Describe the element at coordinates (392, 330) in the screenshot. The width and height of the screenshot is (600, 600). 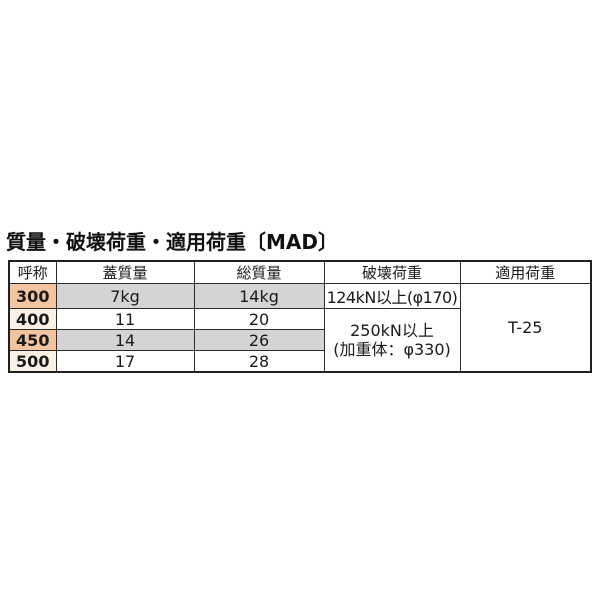
I see `breaking-load-merged-line1: 250kN以上` at that location.